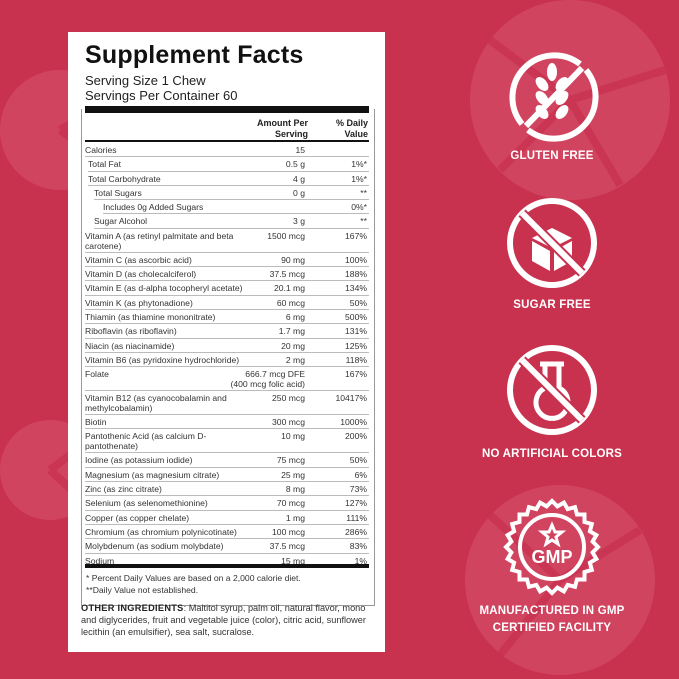  Describe the element at coordinates (351, 398) in the screenshot. I see `nutrient-daily-value: 10417%` at that location.